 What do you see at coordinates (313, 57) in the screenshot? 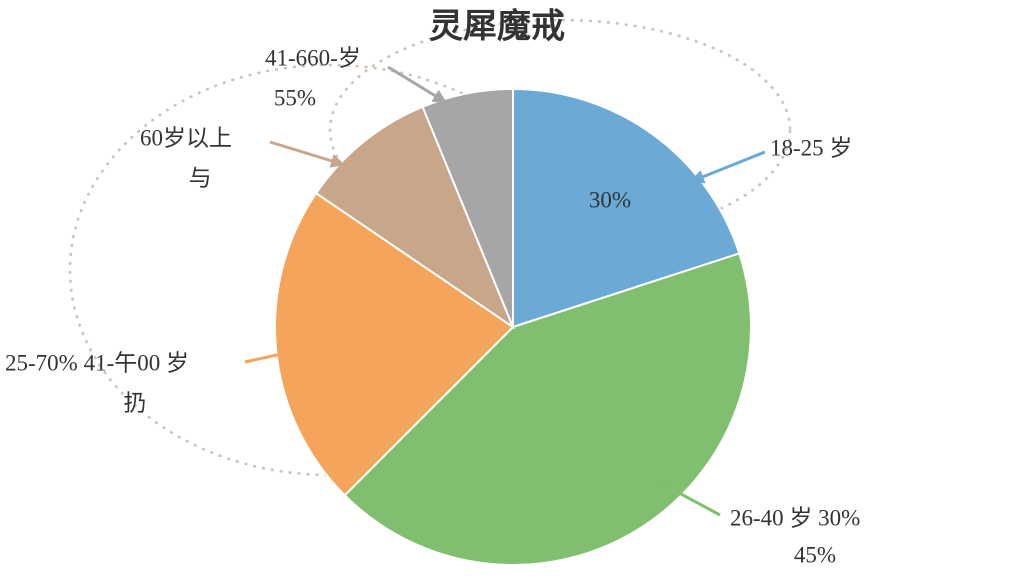
I see `slice-label: 41-660-岁` at bounding box center [313, 57].